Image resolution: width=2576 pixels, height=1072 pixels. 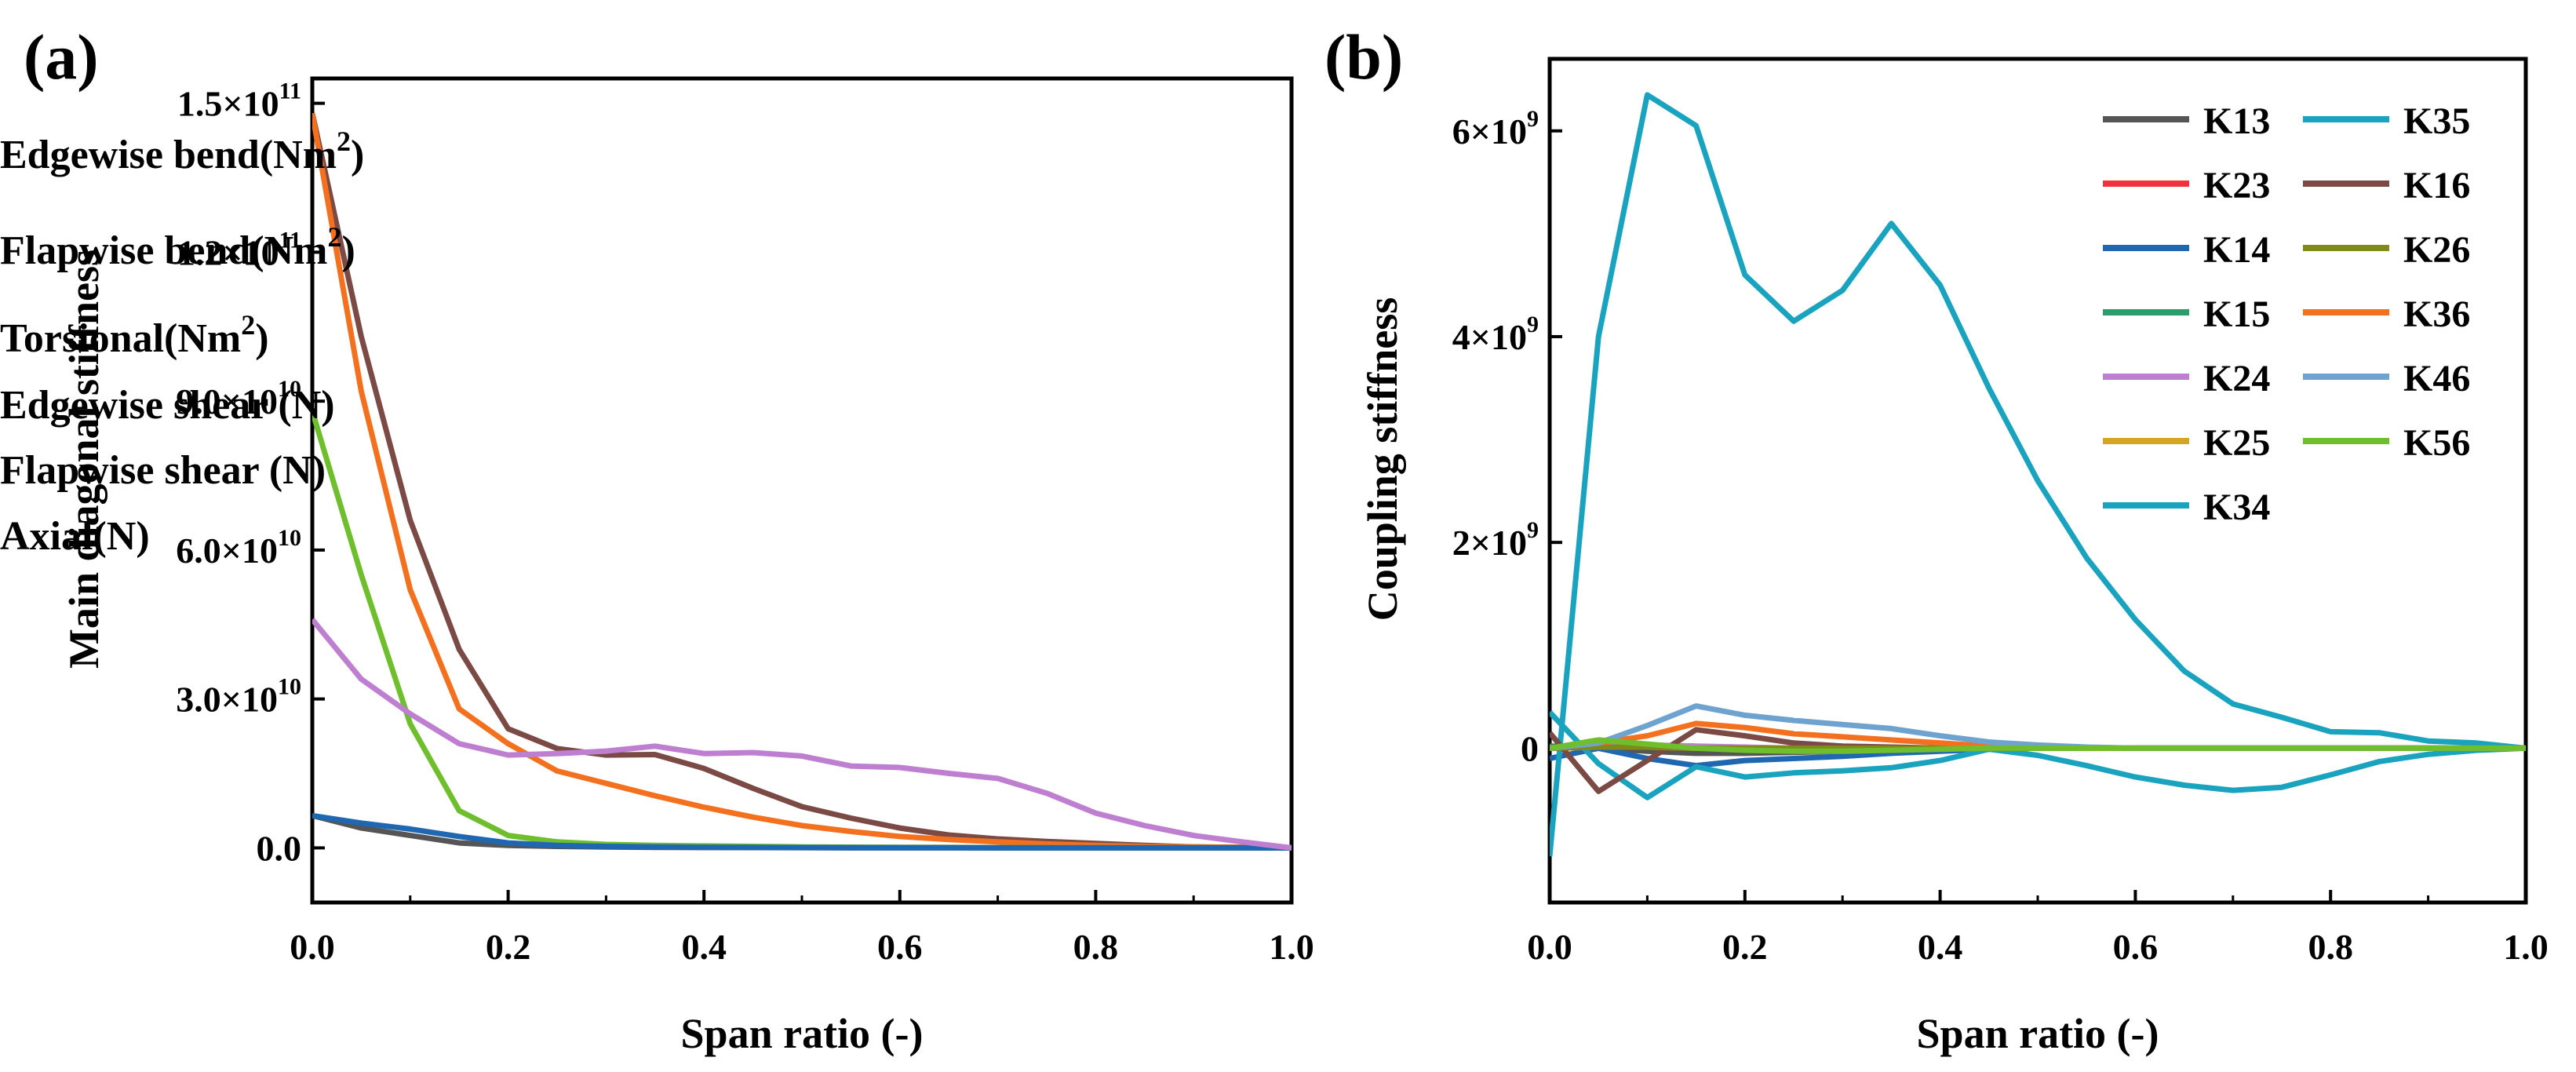 I want to click on legend-label: Axial(N), so click(x=75, y=536).